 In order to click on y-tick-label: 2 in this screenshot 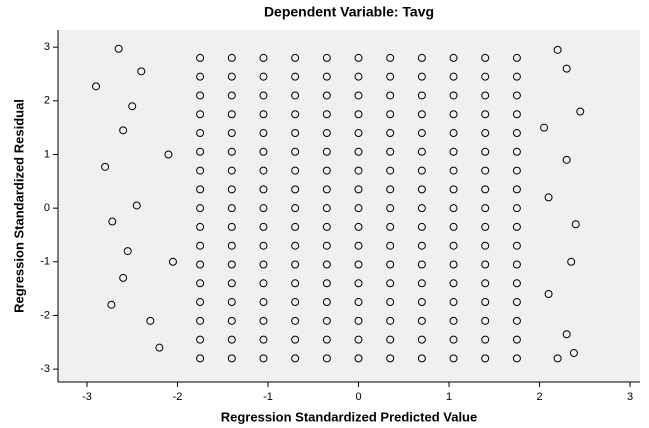, I will do `click(47, 101)`.